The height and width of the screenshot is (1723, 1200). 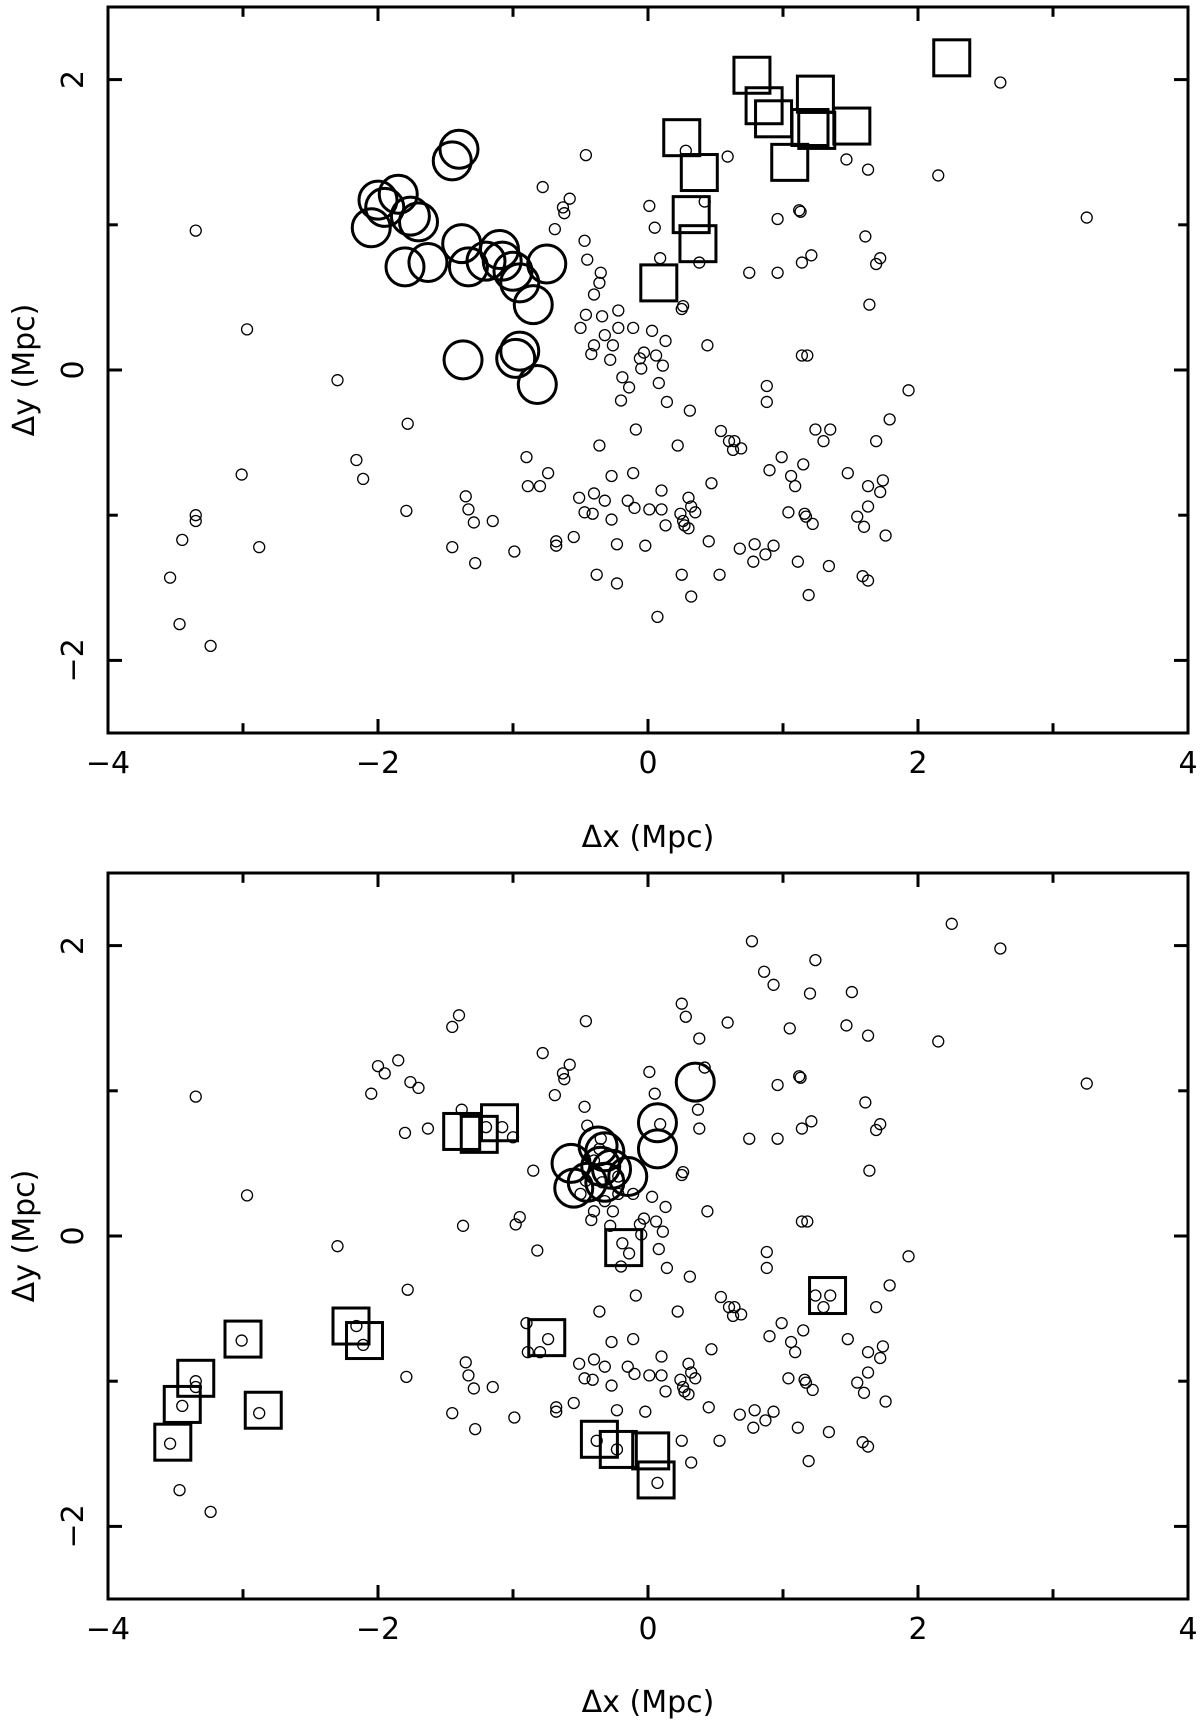 I want to click on x-tick-label: 2, so click(x=917, y=763).